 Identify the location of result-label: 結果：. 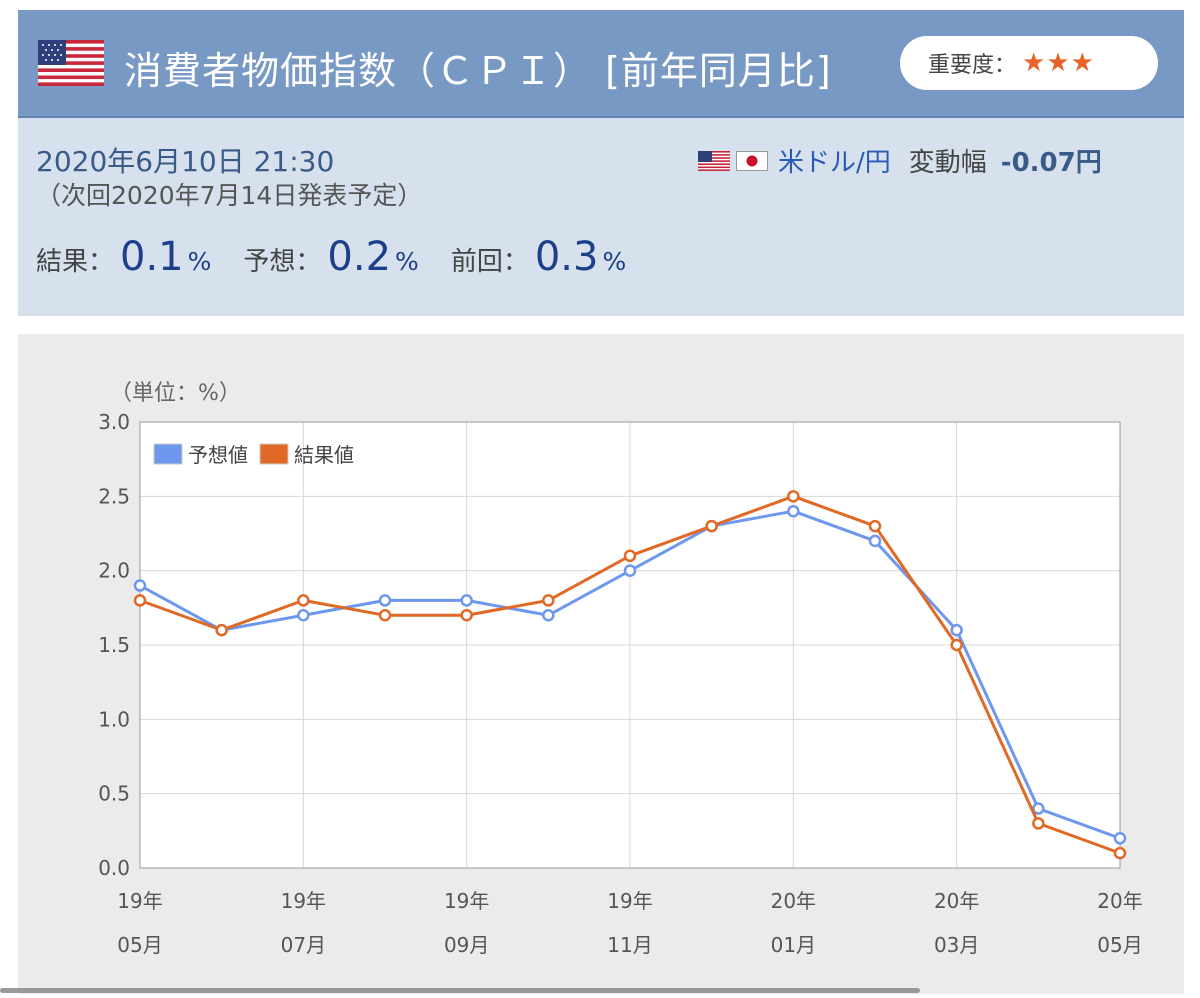
(75, 262).